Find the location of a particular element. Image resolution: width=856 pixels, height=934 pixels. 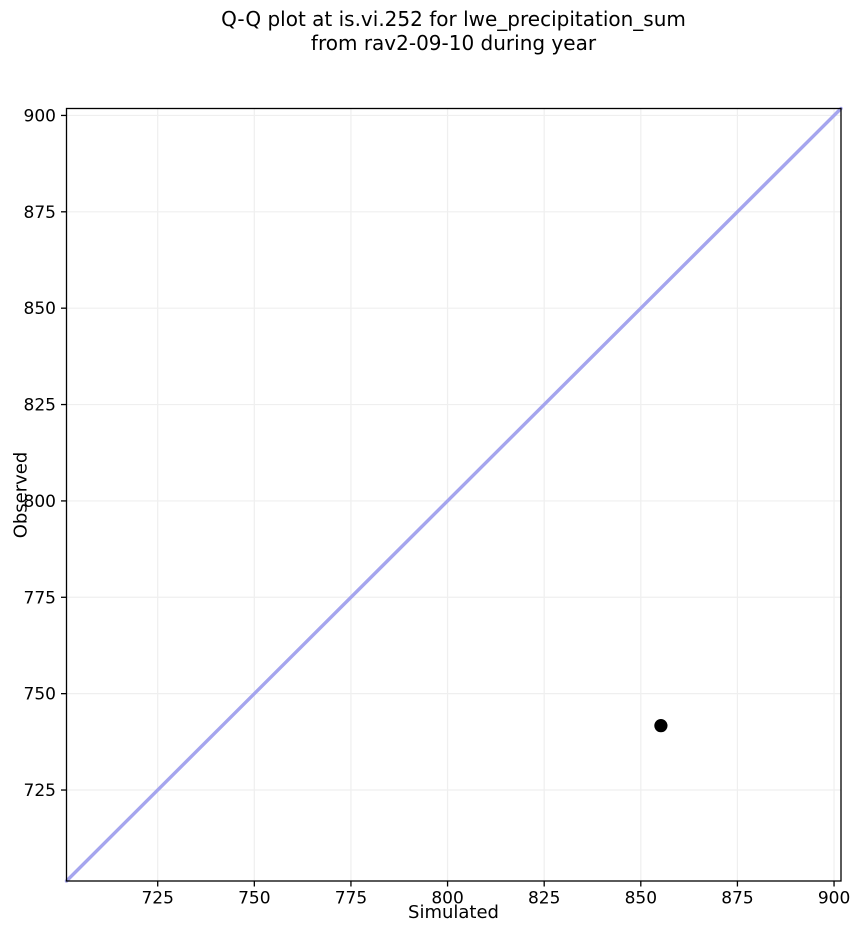

data-point is located at coordinates (661, 726).